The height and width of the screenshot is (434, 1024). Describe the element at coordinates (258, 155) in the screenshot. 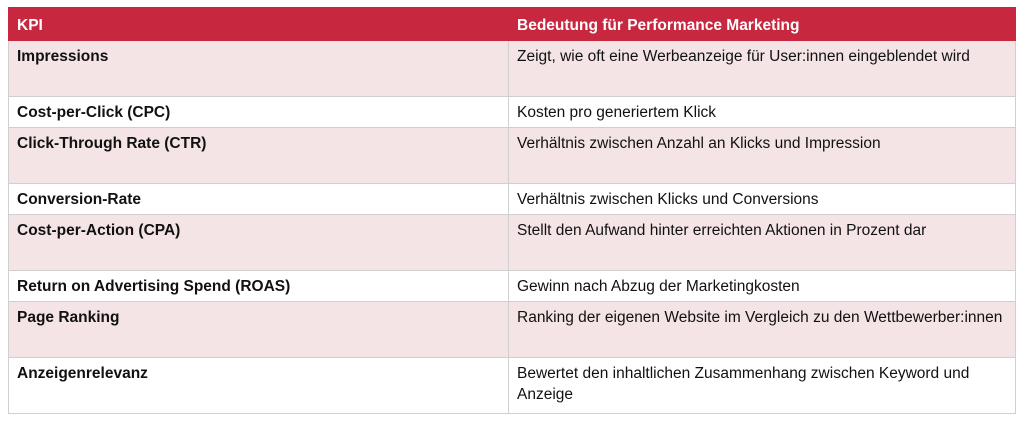

I see `kpi-cell: Click-Through Rate (CTR)` at that location.